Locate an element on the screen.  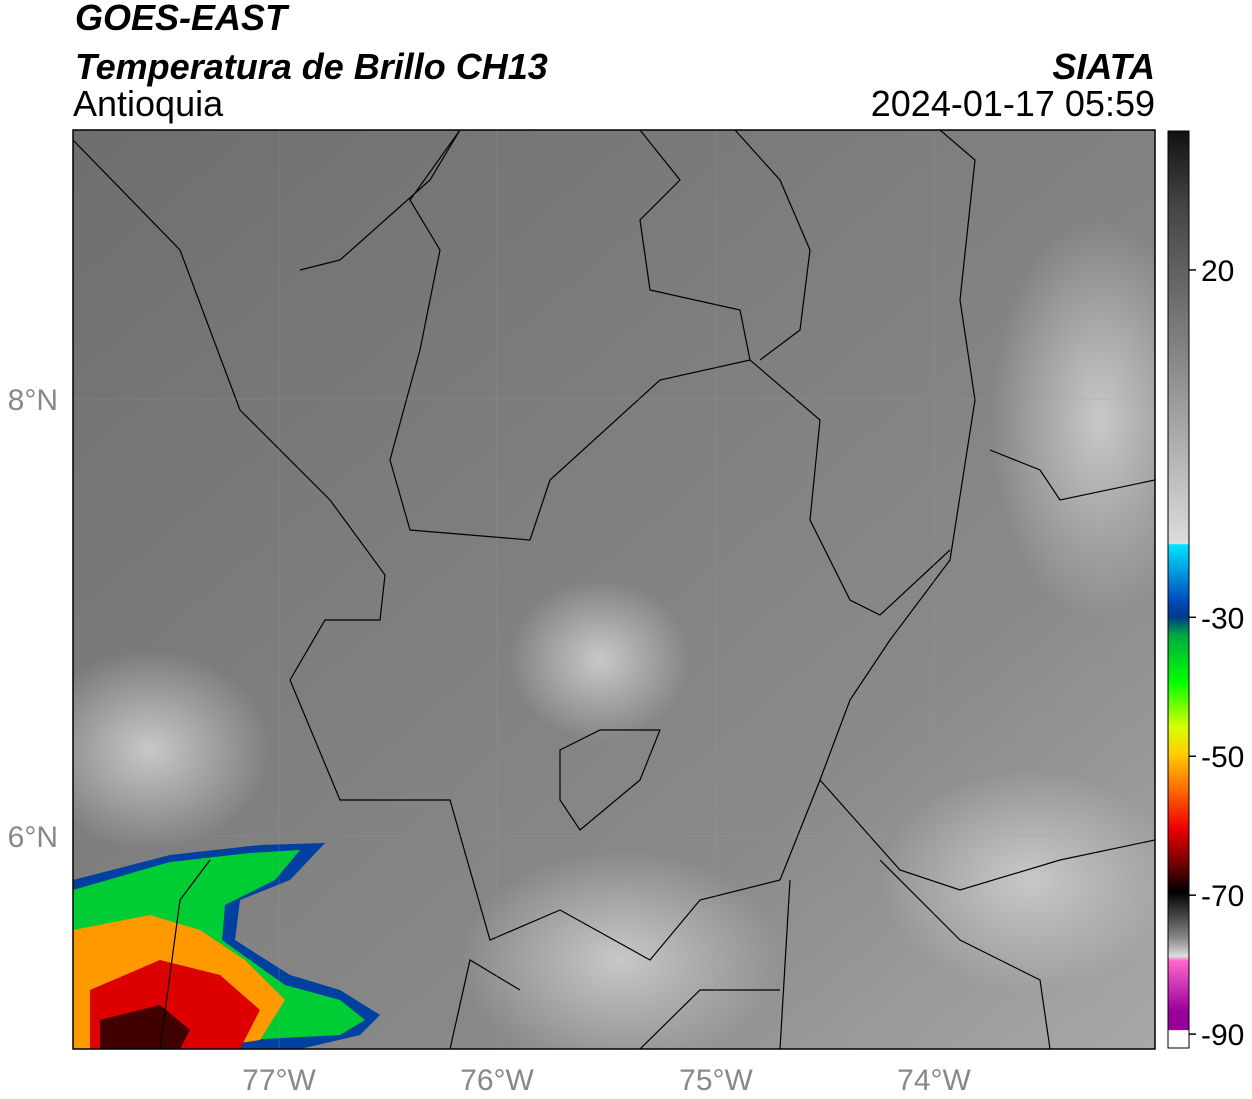
colorbar-tick-label: -30 is located at coordinates (1222, 618).